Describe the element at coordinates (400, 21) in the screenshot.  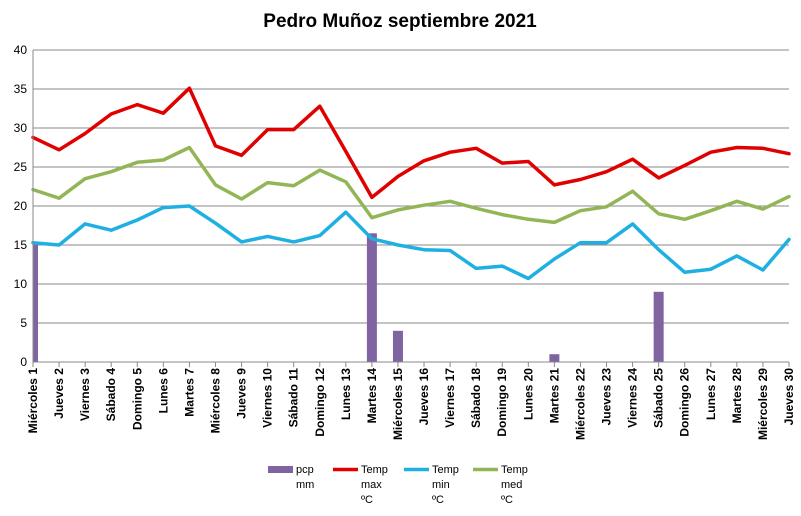
I see `chart-title: Pedro Muñoz septiembre 2021` at that location.